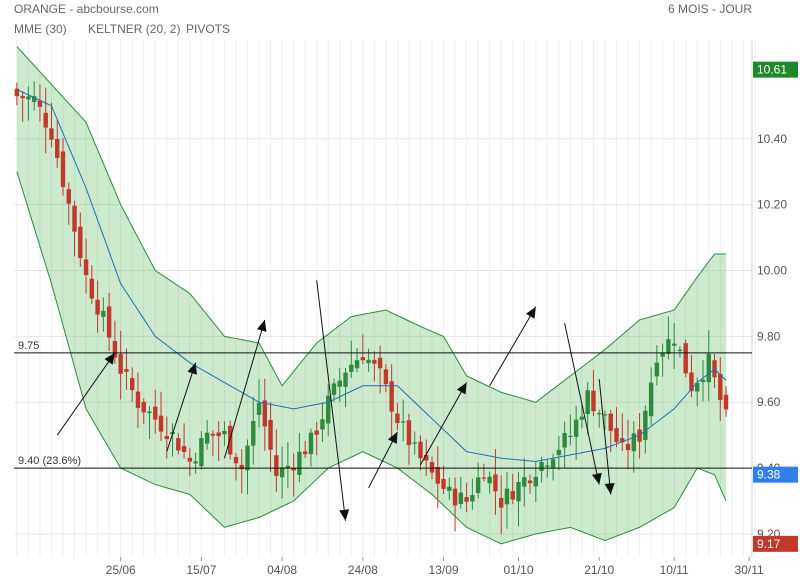 This screenshot has width=800, height=580. Describe the element at coordinates (461, 388) in the screenshot. I see `arrow-head` at that location.